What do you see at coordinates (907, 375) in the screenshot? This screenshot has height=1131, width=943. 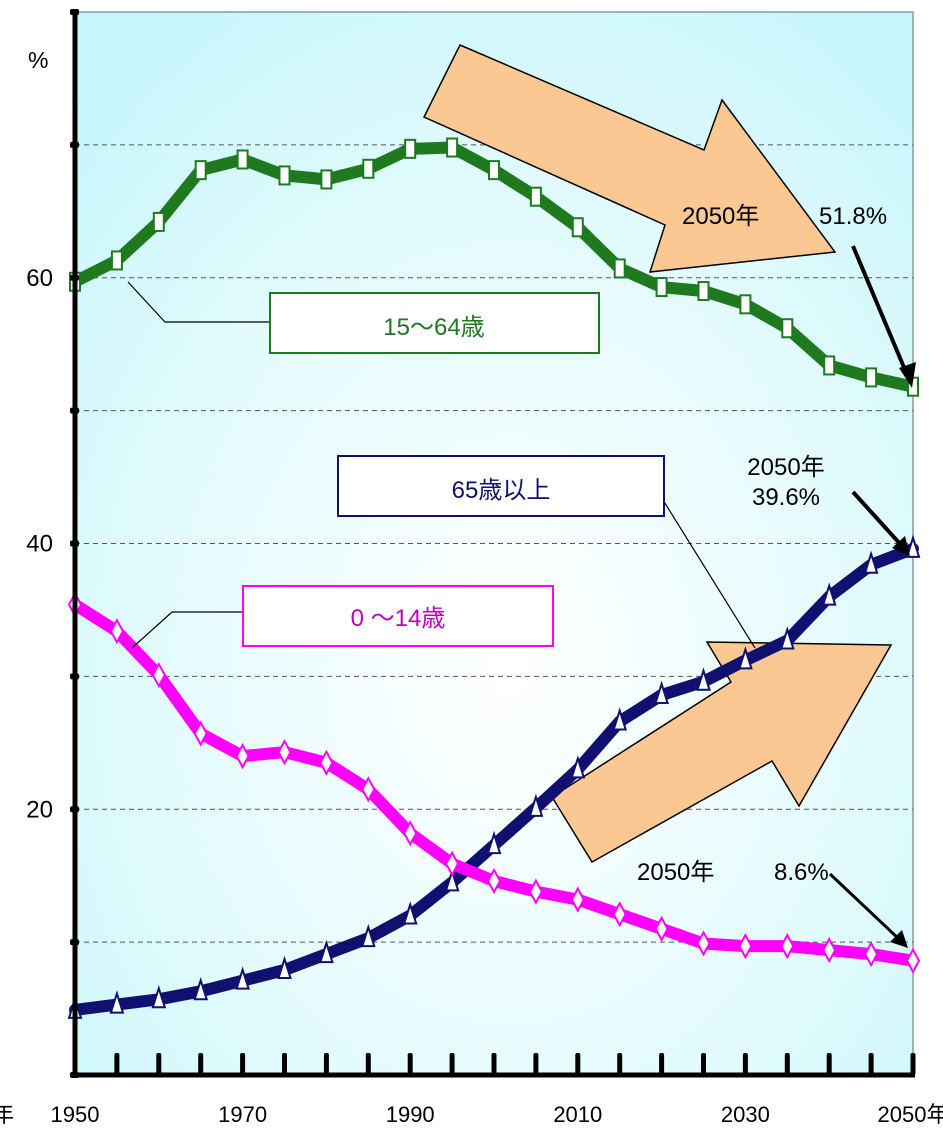 I see `working-age-pointer-head` at bounding box center [907, 375].